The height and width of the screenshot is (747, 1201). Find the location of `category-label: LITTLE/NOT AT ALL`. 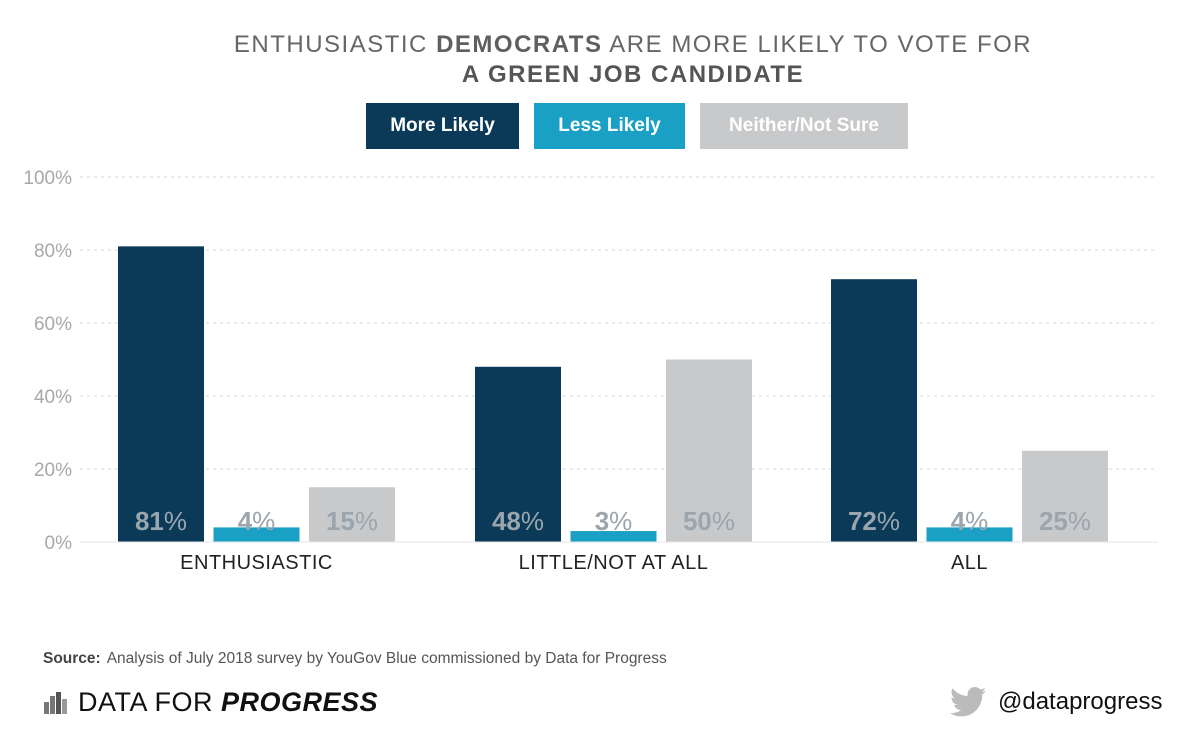

category-label: LITTLE/NOT AT ALL is located at coordinates (614, 563).